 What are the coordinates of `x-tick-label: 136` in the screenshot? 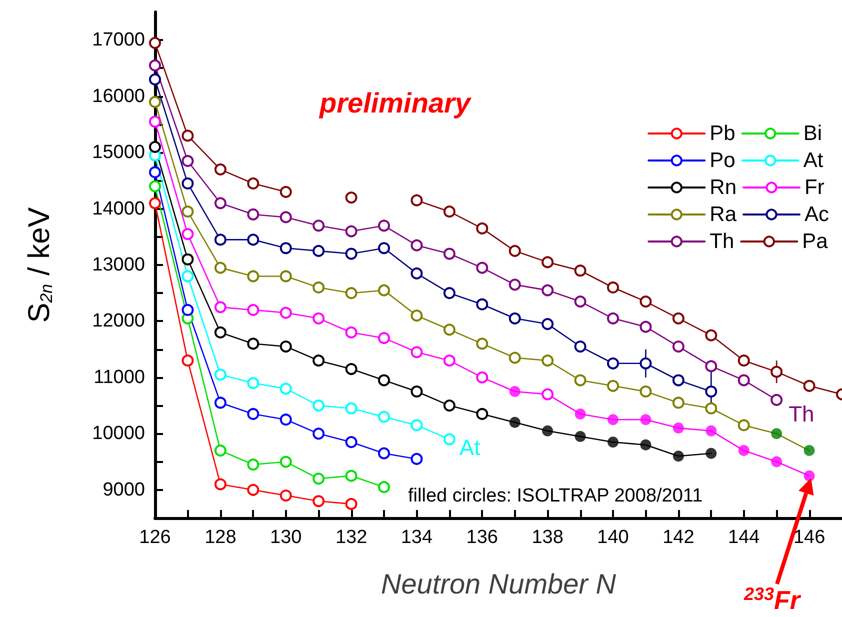 It's located at (482, 537).